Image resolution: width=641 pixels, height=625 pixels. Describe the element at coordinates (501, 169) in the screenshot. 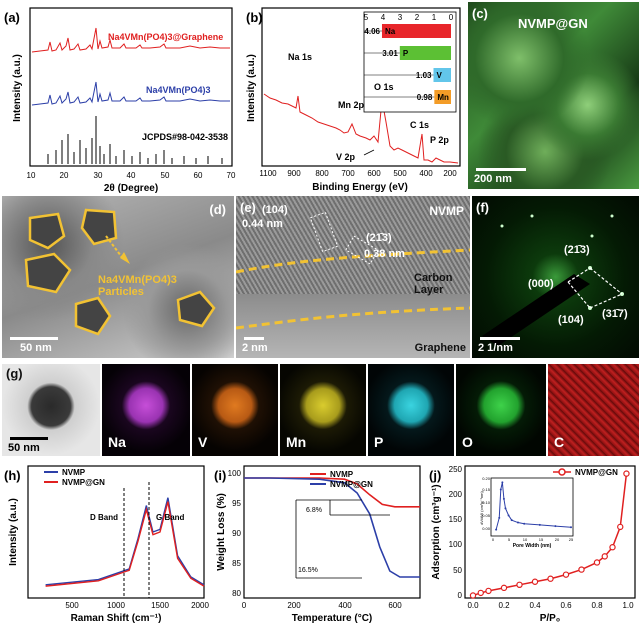

I see `scale-bar` at that location.